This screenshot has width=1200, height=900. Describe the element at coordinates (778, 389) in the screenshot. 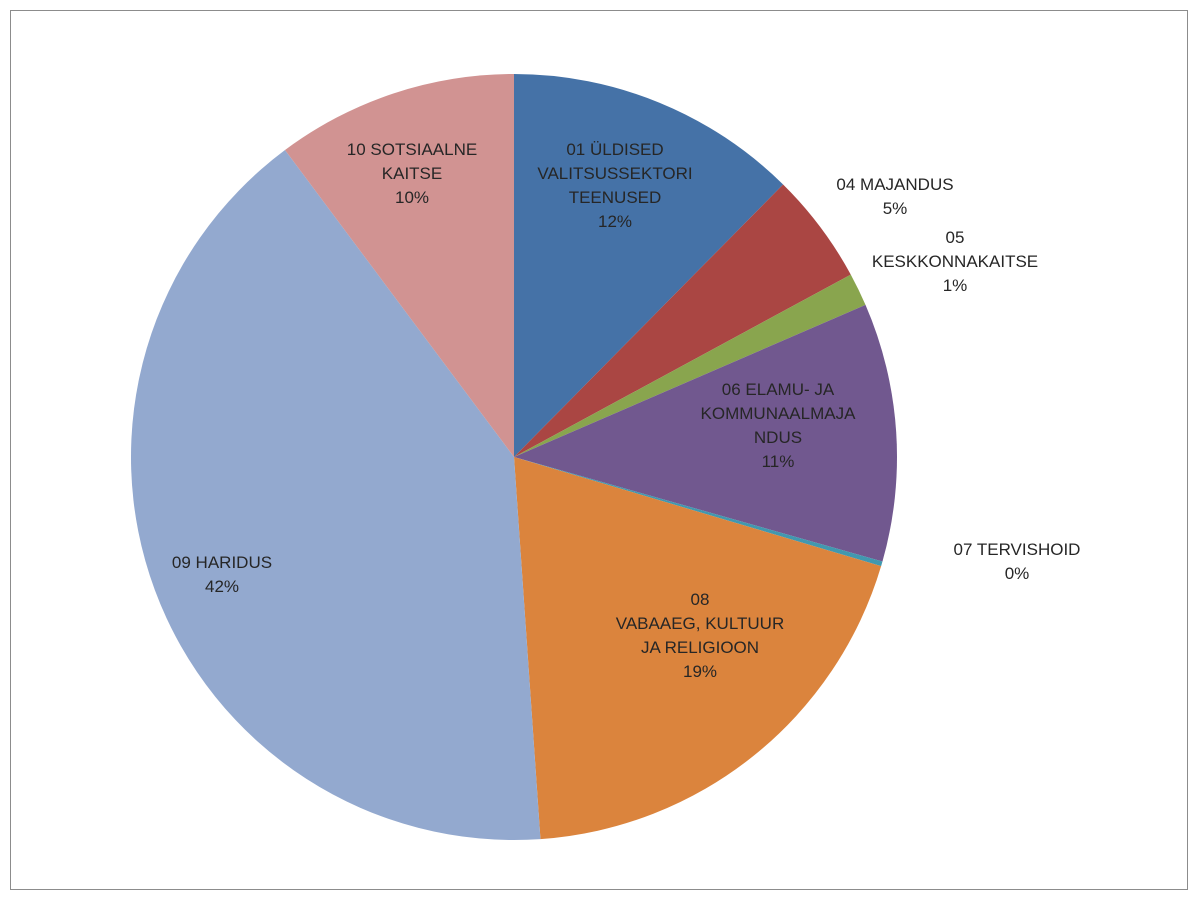

I see `slice-category-line: 06 ELAMU- JA` at that location.